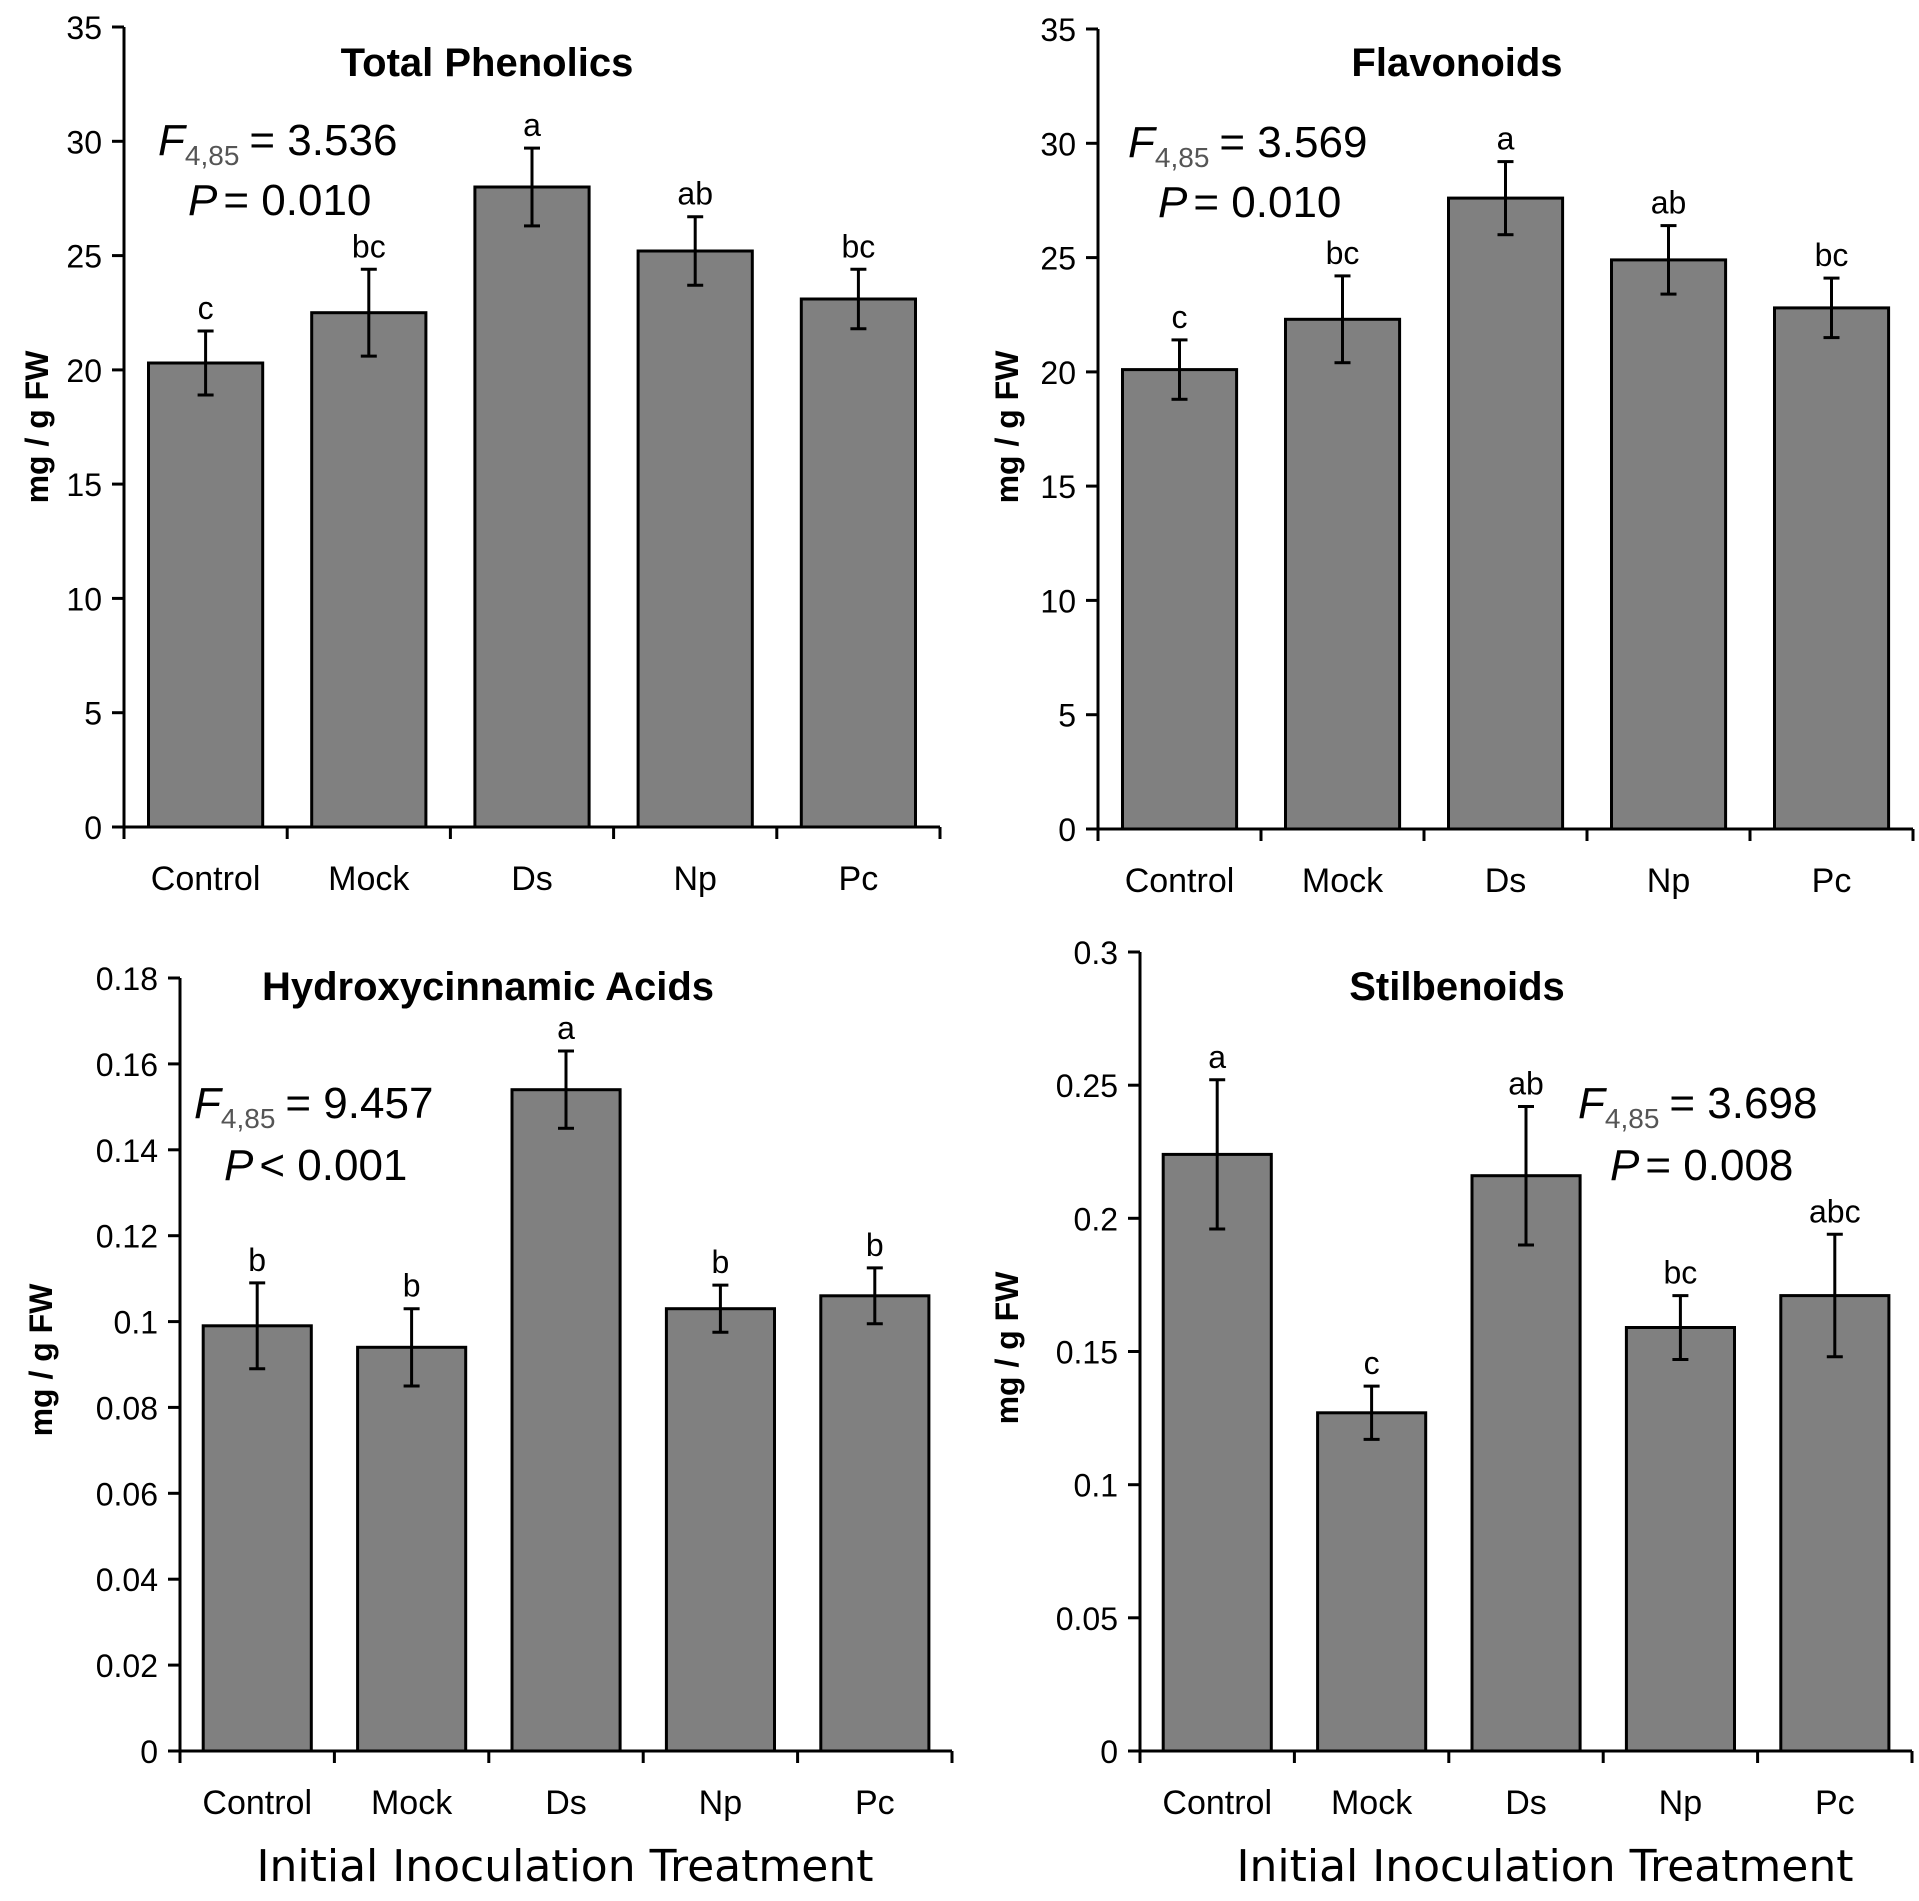 The image size is (1919, 1901). Describe the element at coordinates (487, 63) in the screenshot. I see `chart-title: Total Phenolics` at that location.